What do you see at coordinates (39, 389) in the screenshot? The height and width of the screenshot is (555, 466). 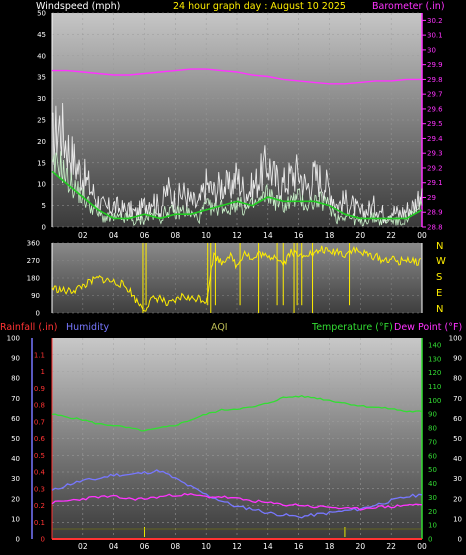 I see `rain-y-tick: 0.9` at bounding box center [39, 389].